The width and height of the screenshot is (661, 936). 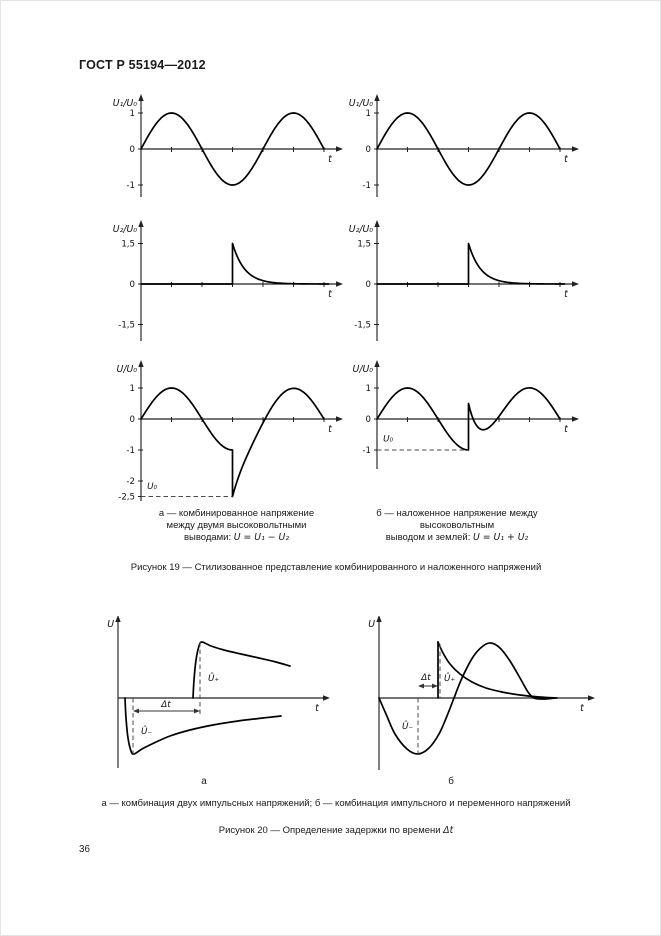 What do you see at coordinates (429, 537) in the screenshot?
I see `caption-text: выводом и землей:` at bounding box center [429, 537].